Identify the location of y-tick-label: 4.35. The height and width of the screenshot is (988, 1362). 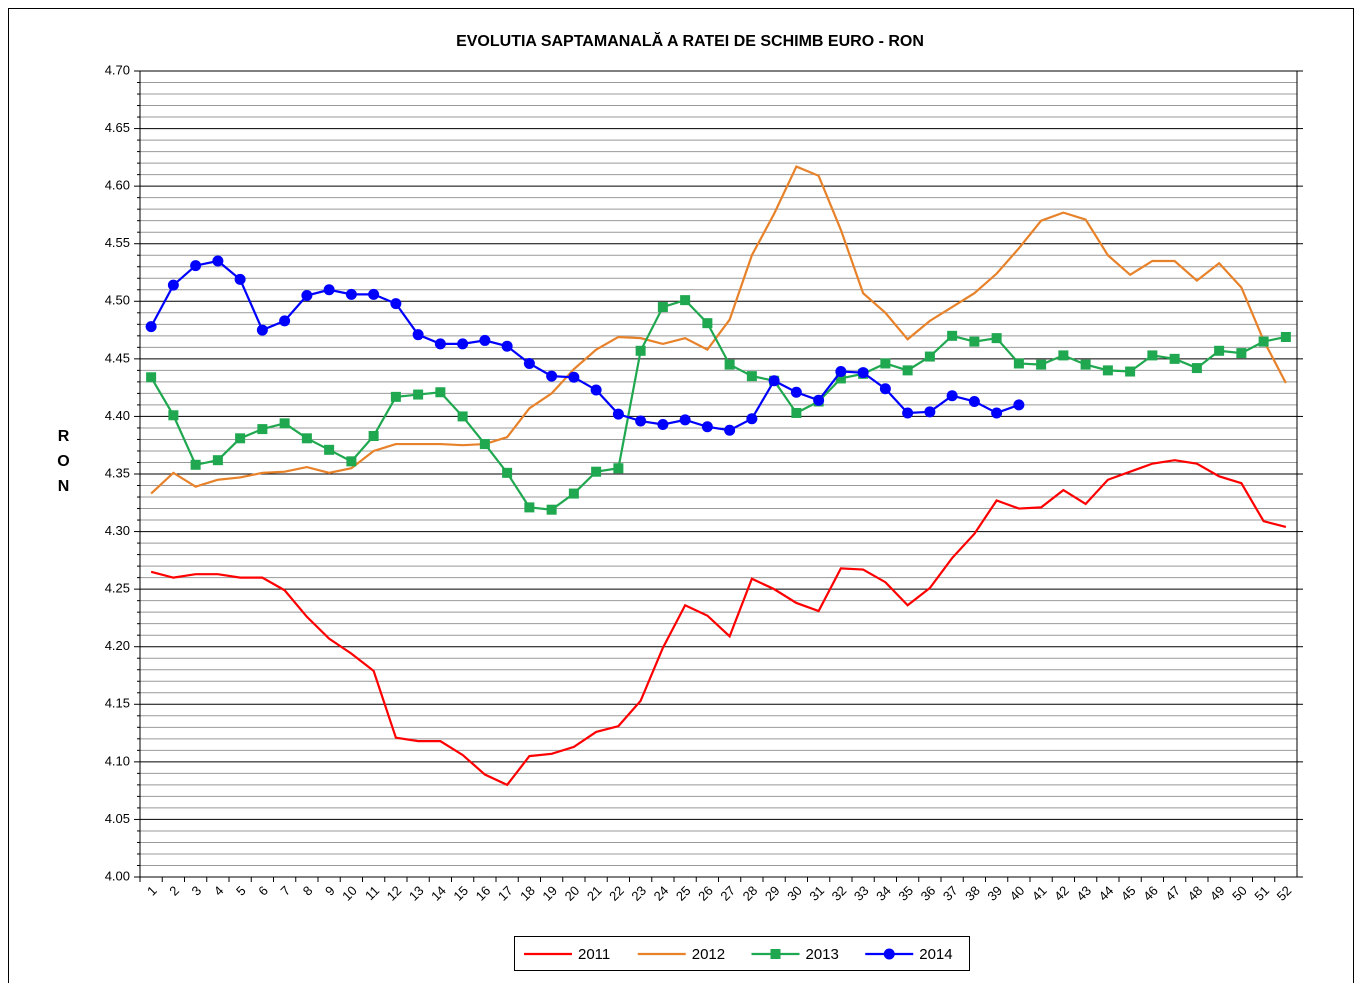
(117, 472).